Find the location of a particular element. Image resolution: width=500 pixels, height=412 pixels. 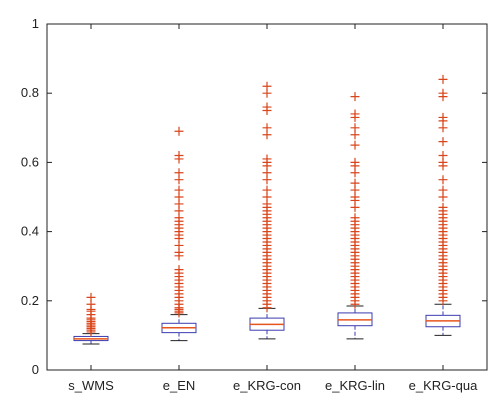

y-tick-label: 0.8 is located at coordinates (30, 92).